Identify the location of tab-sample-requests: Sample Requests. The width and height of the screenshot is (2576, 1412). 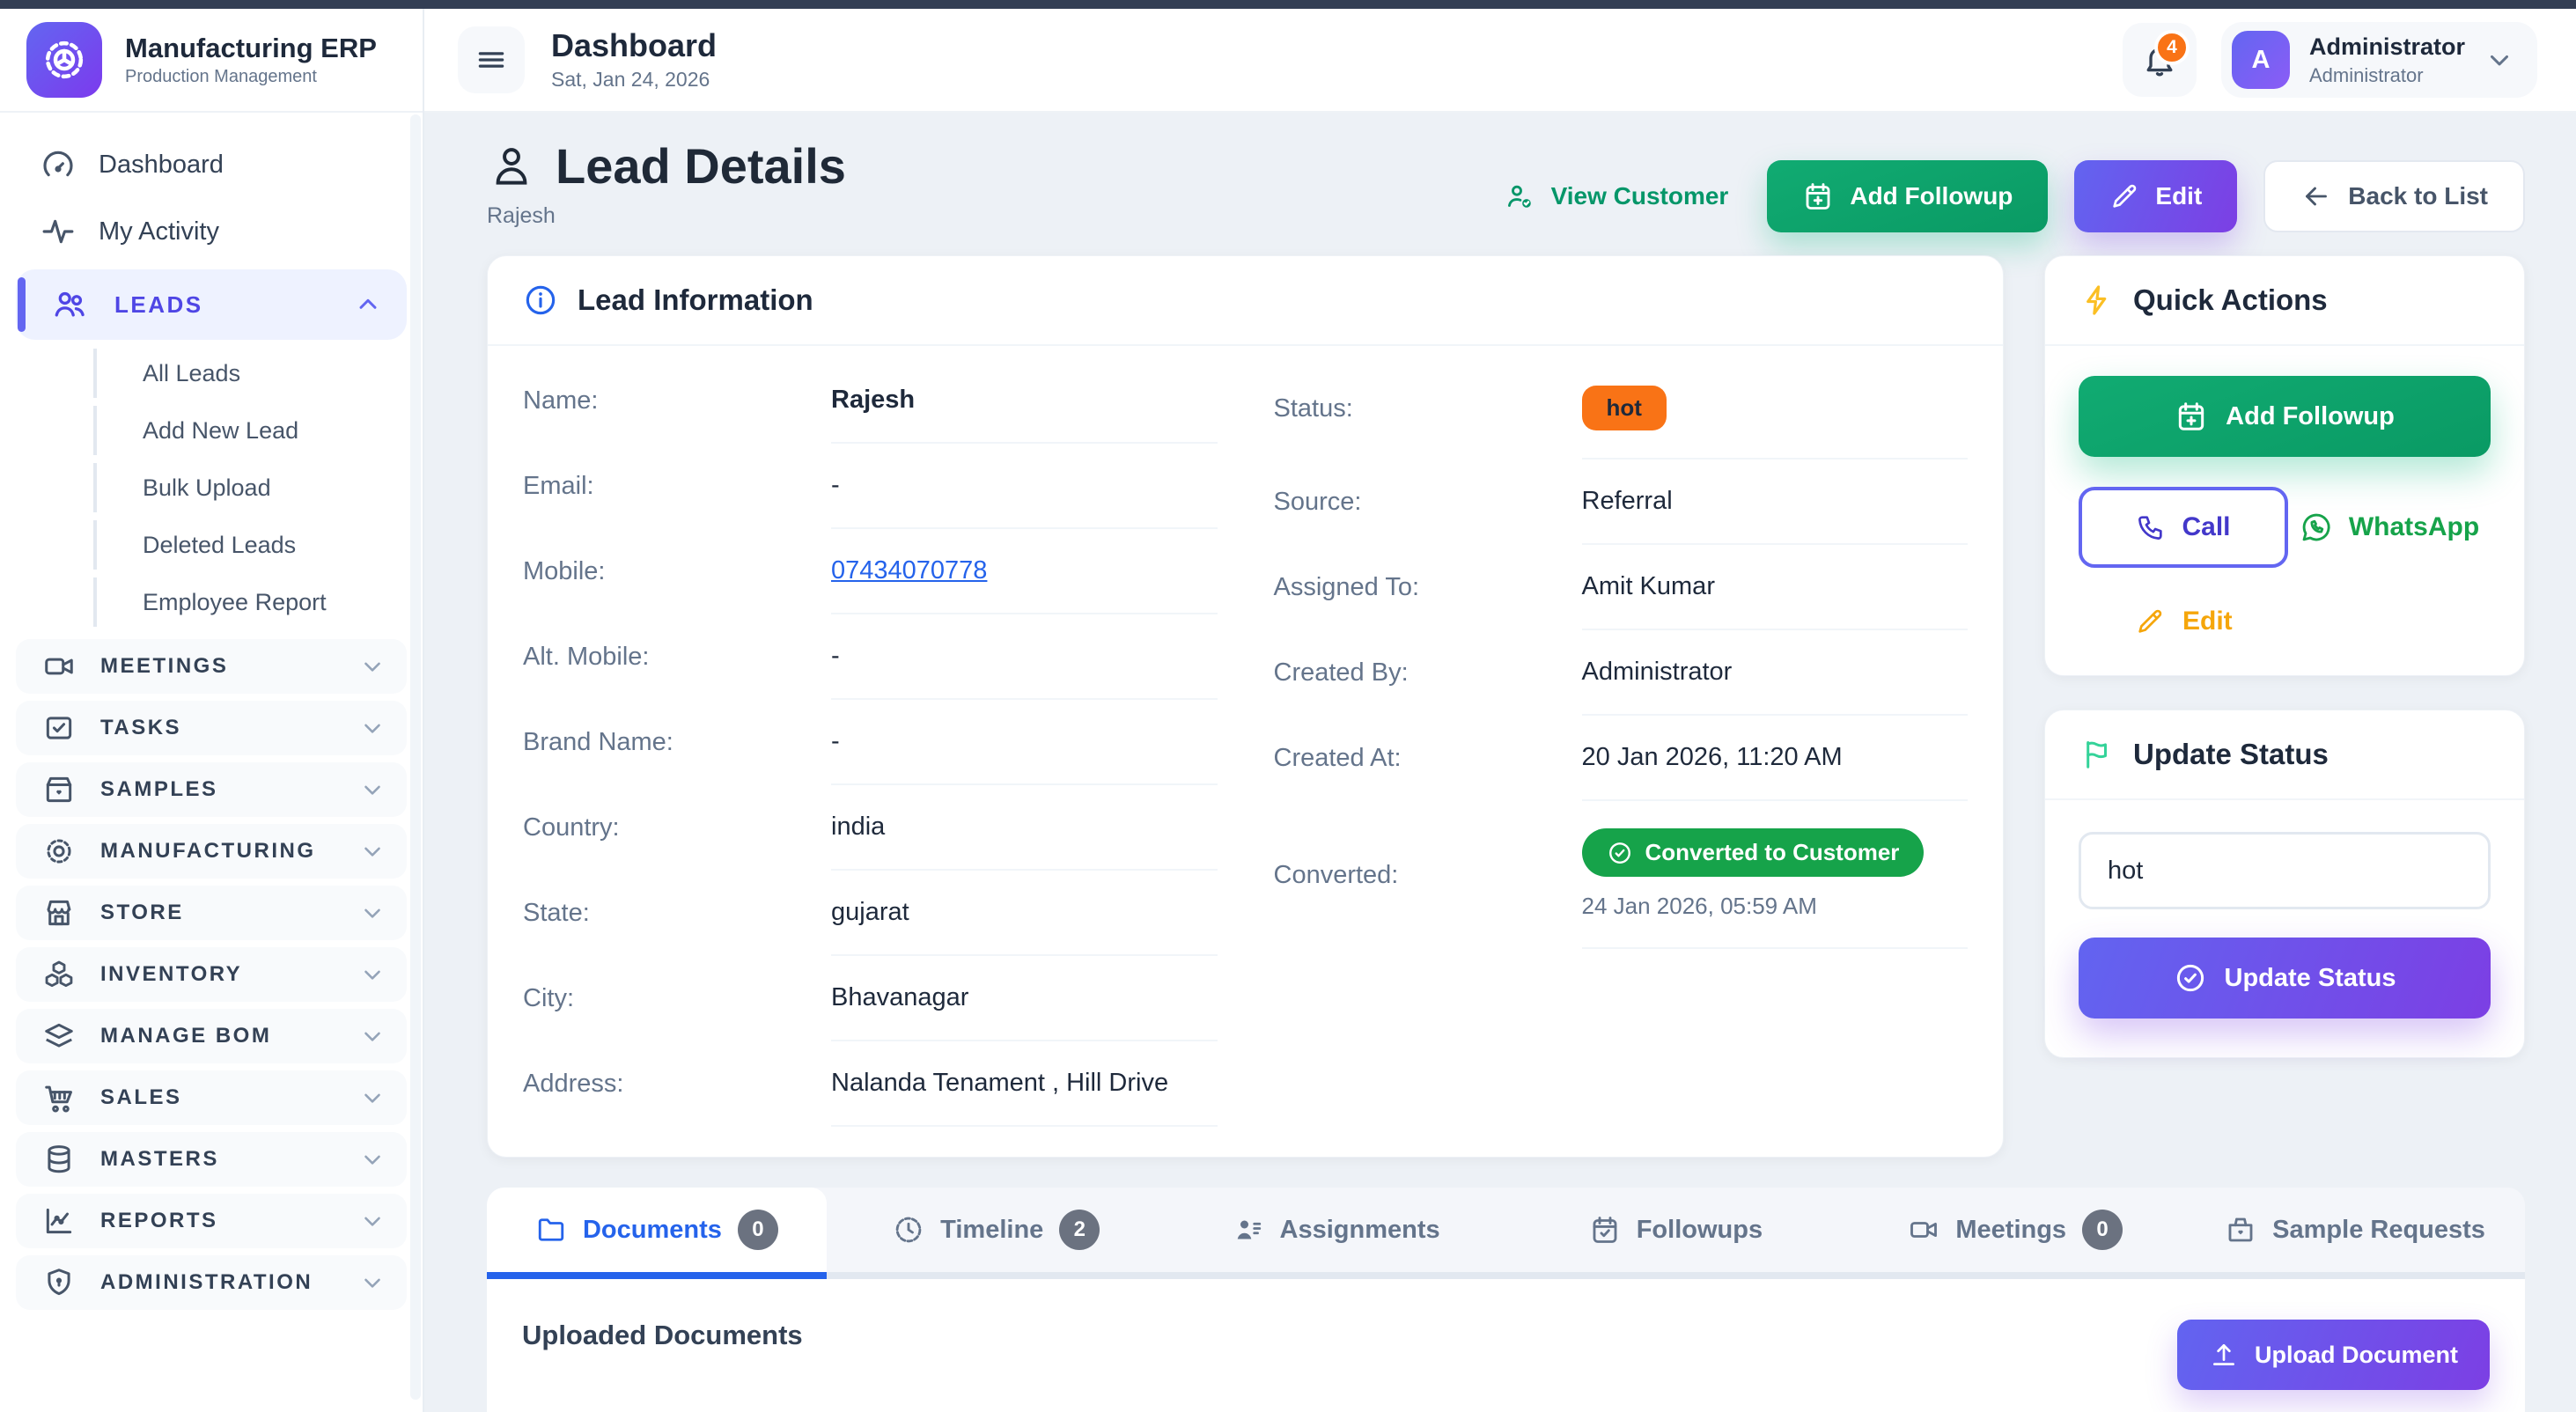
(2355, 1233).